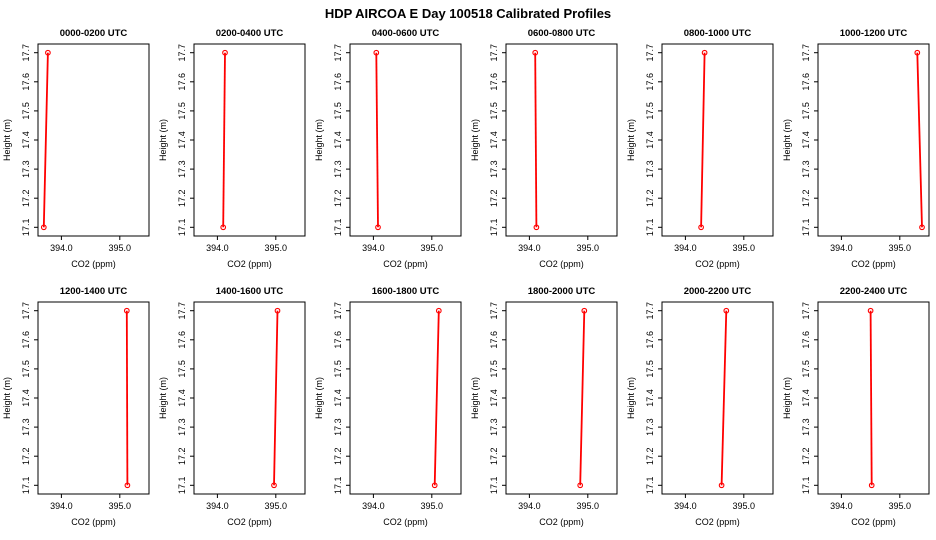 Image resolution: width=936 pixels, height=540 pixels. I want to click on panel-title: 0800-1000 UTC, so click(718, 33).